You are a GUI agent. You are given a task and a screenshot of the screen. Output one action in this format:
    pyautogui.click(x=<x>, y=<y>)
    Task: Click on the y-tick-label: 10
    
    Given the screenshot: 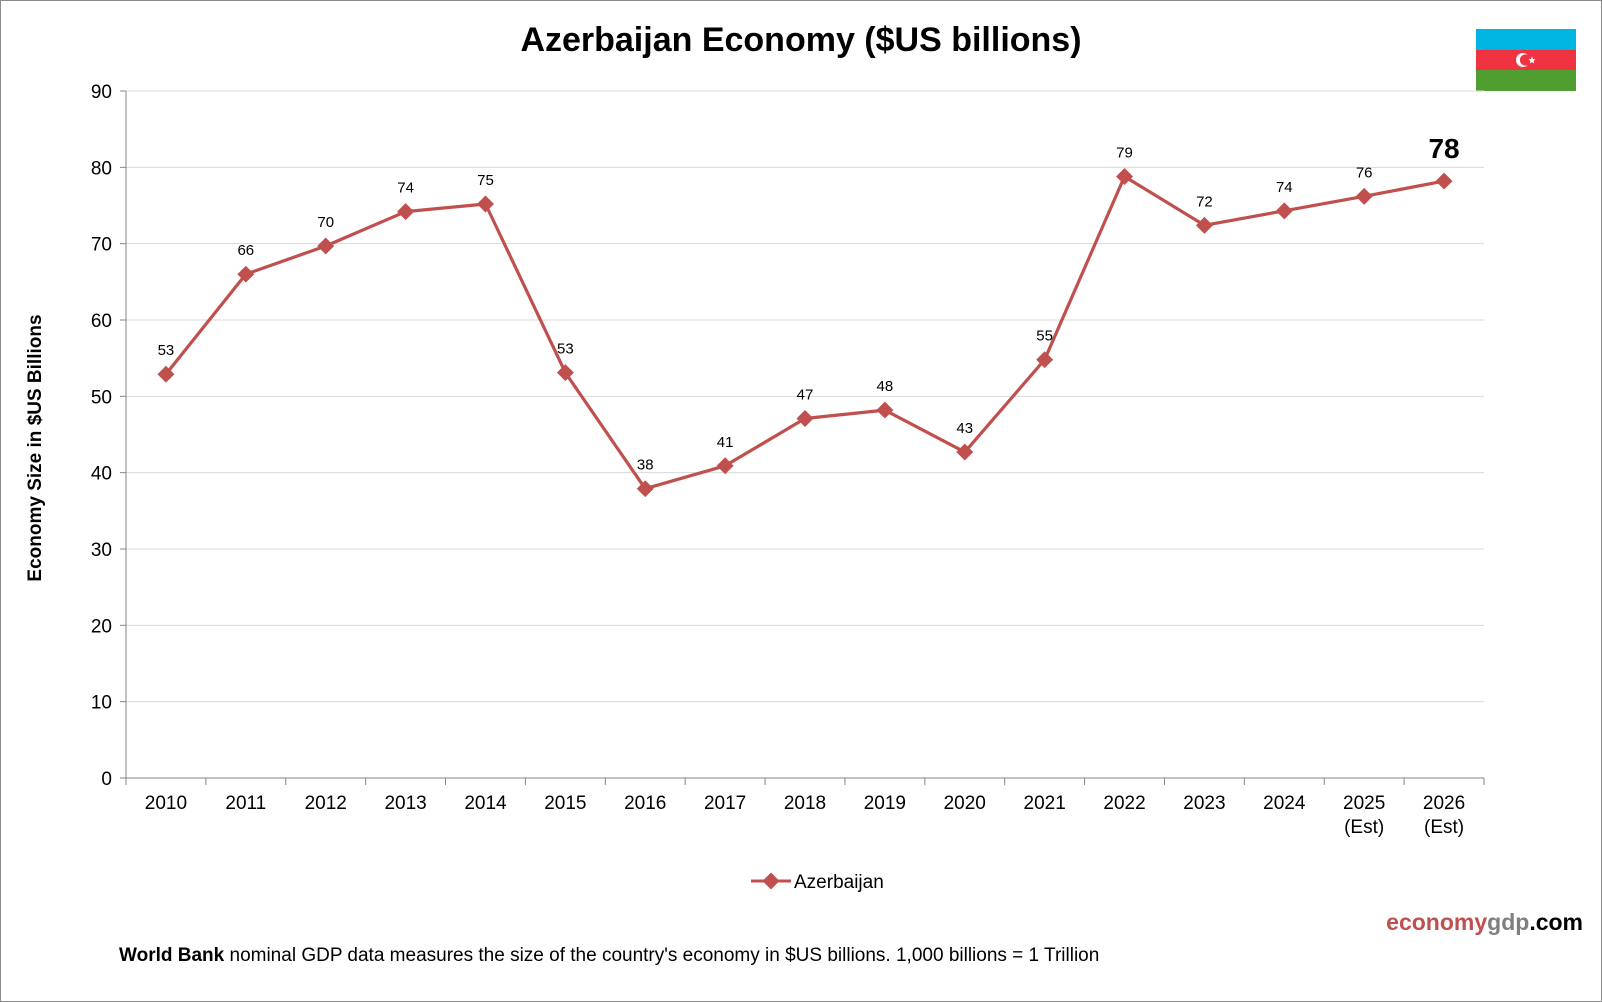 What is the action you would take?
    pyautogui.click(x=101, y=703)
    